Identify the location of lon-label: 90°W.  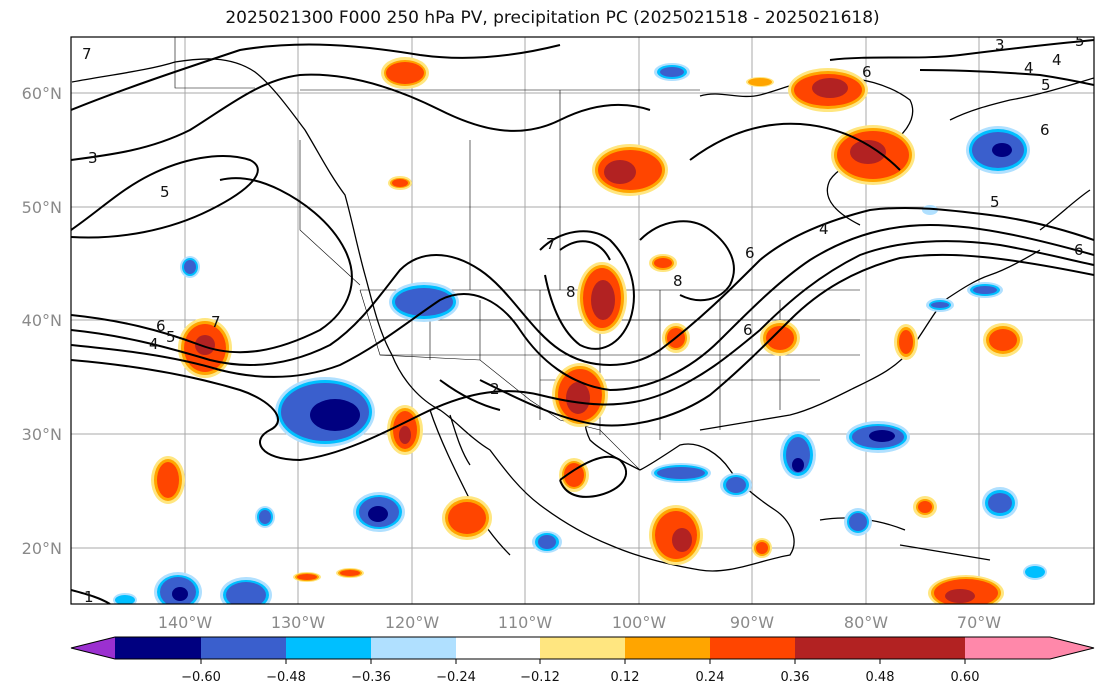
(752, 622).